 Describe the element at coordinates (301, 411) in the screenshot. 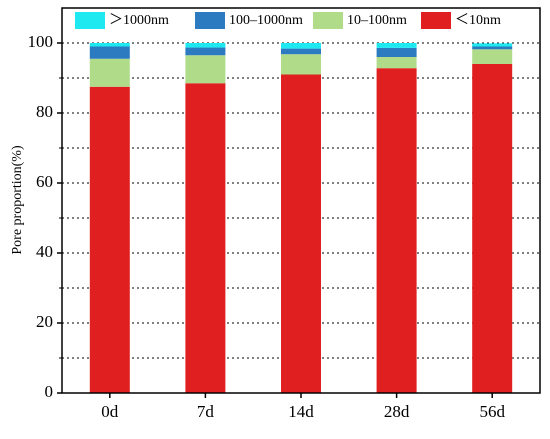

I see `x-tick-label: 14d` at that location.